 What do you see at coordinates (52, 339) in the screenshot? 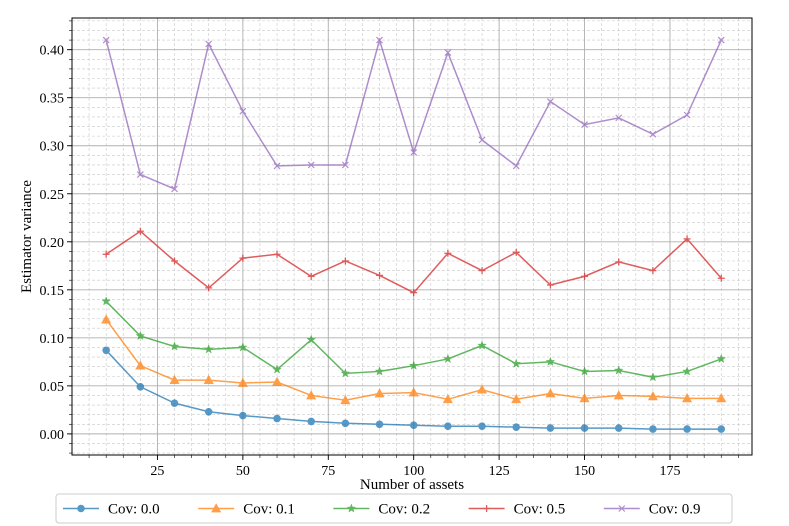
I see `y-tick-label: 0.10` at bounding box center [52, 339].